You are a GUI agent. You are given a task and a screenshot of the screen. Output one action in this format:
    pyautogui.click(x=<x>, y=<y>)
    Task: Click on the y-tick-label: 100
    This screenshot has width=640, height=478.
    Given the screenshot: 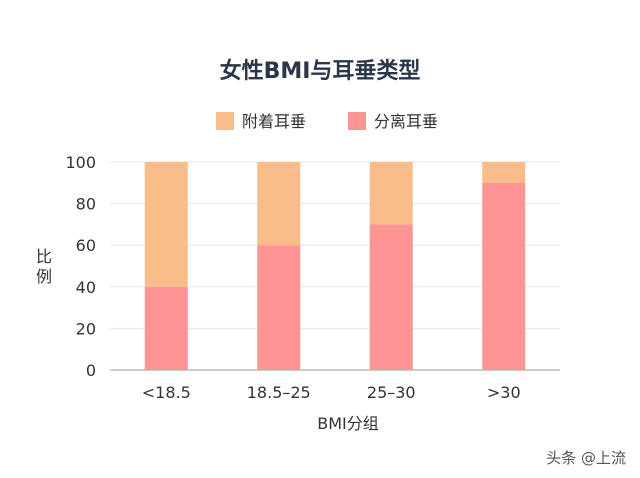 What is the action you would take?
    pyautogui.click(x=80, y=162)
    